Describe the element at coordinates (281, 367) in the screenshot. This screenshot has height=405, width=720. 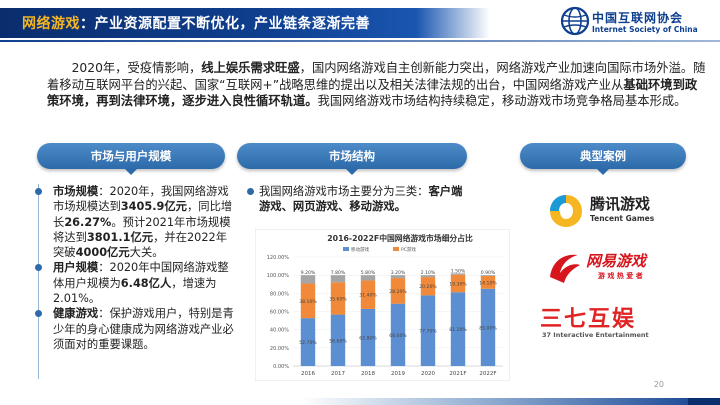
I see `y-tick-label: 0.00%` at that location.